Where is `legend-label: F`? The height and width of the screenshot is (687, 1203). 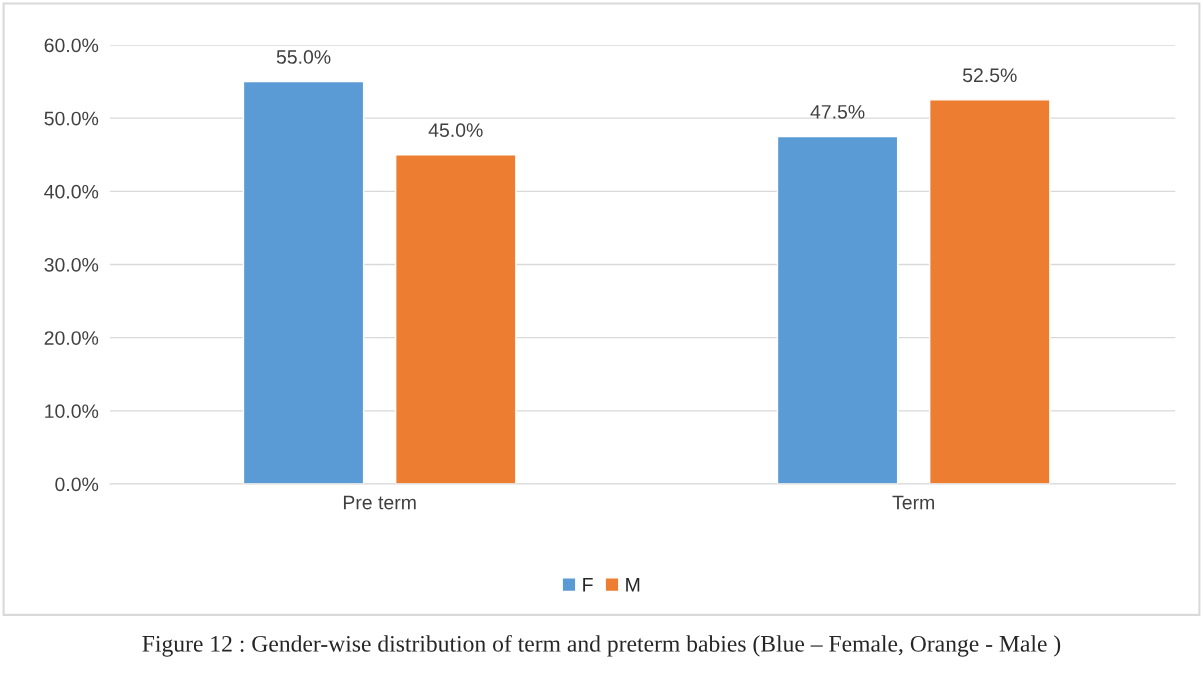
legend-label: F is located at coordinates (588, 585).